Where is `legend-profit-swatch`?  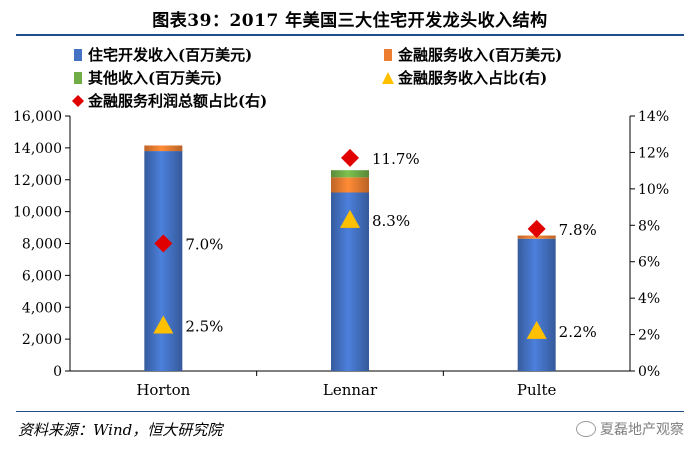 legend-profit-swatch is located at coordinates (78, 101).